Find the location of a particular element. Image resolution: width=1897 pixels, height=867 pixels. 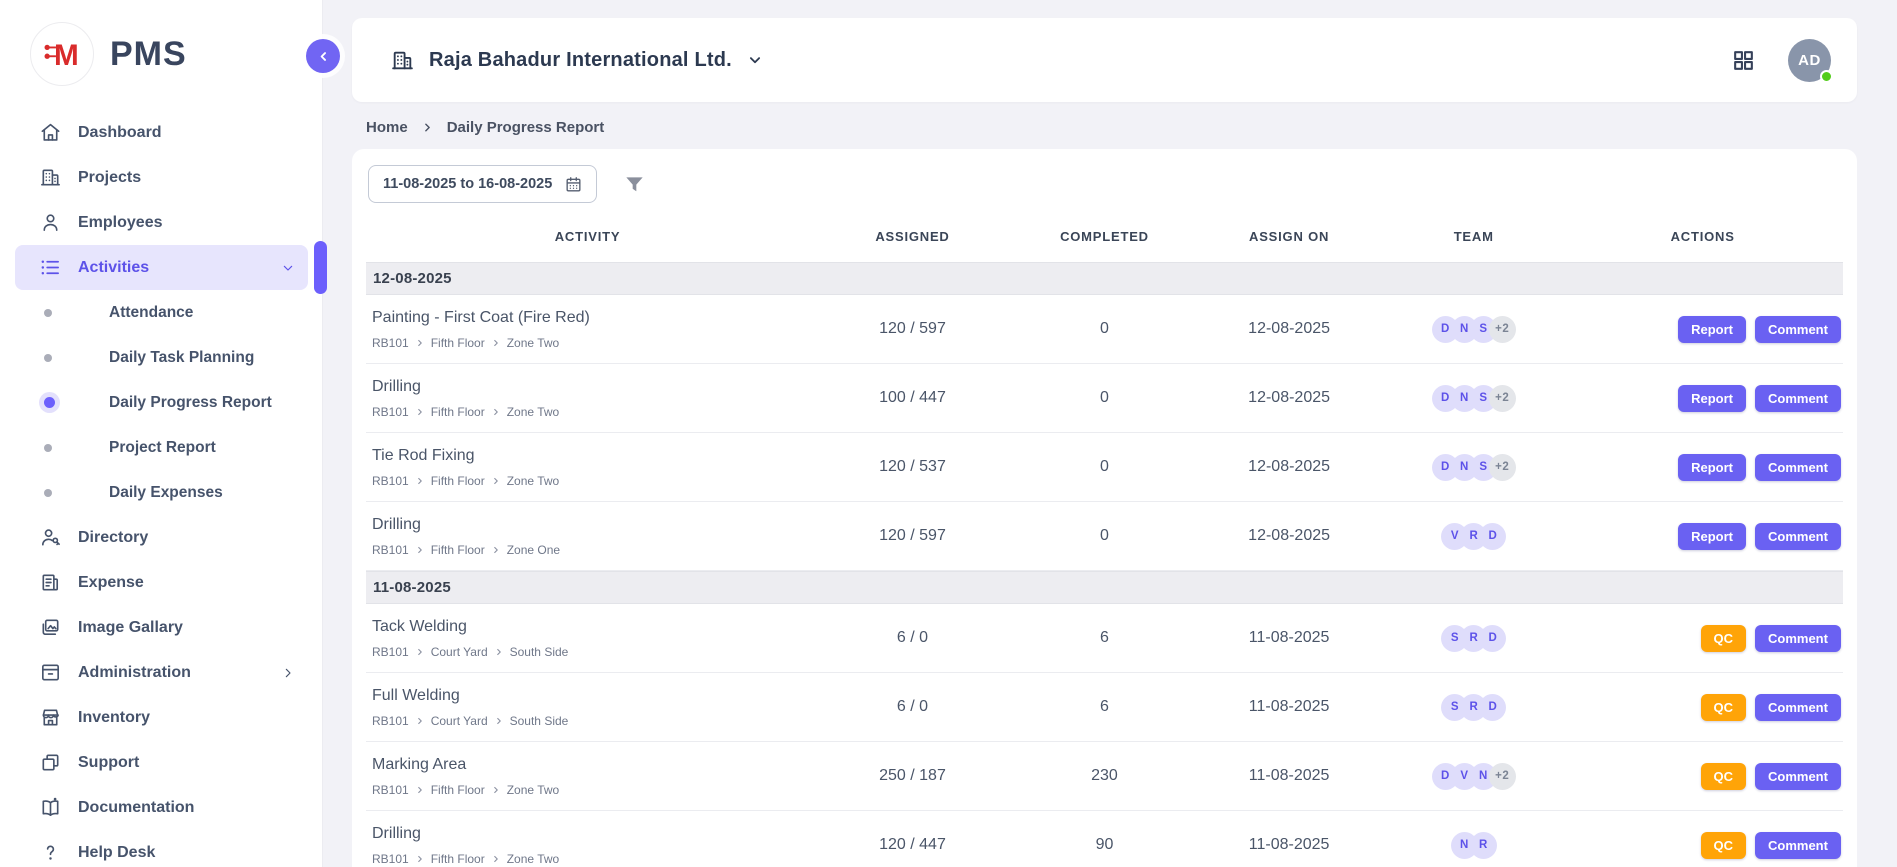

sidebar-item-employees: Employees is located at coordinates (161, 222).